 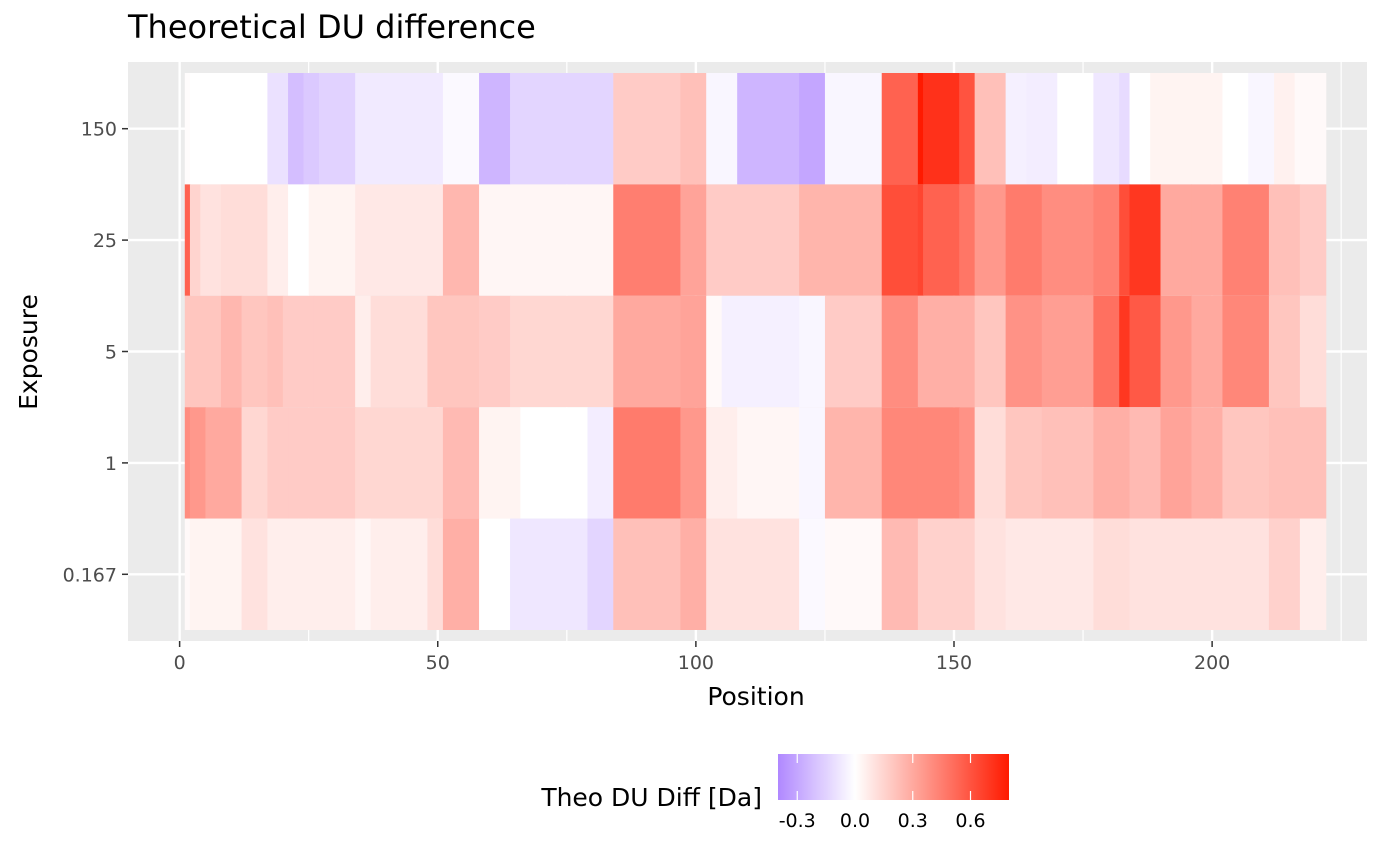 What do you see at coordinates (954, 663) in the screenshot?
I see `x-tick-label: 150` at bounding box center [954, 663].